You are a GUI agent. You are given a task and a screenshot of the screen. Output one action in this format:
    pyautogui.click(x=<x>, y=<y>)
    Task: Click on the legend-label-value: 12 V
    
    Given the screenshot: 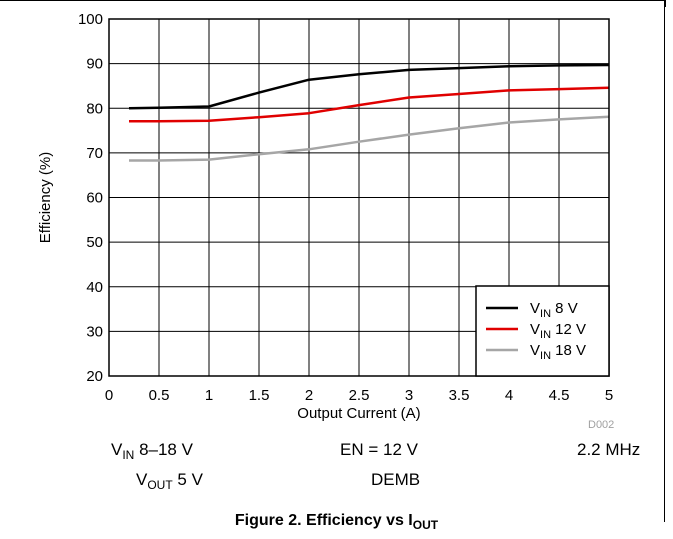 What is the action you would take?
    pyautogui.click(x=568, y=329)
    